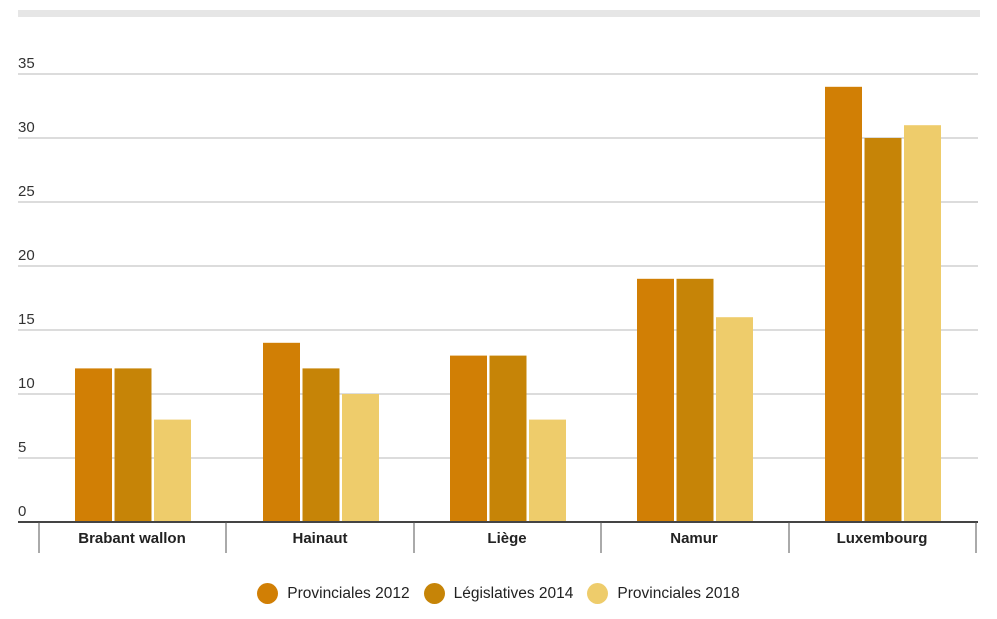 This screenshot has width=997, height=619. What do you see at coordinates (506, 538) in the screenshot?
I see `x-category-label: Liège` at bounding box center [506, 538].